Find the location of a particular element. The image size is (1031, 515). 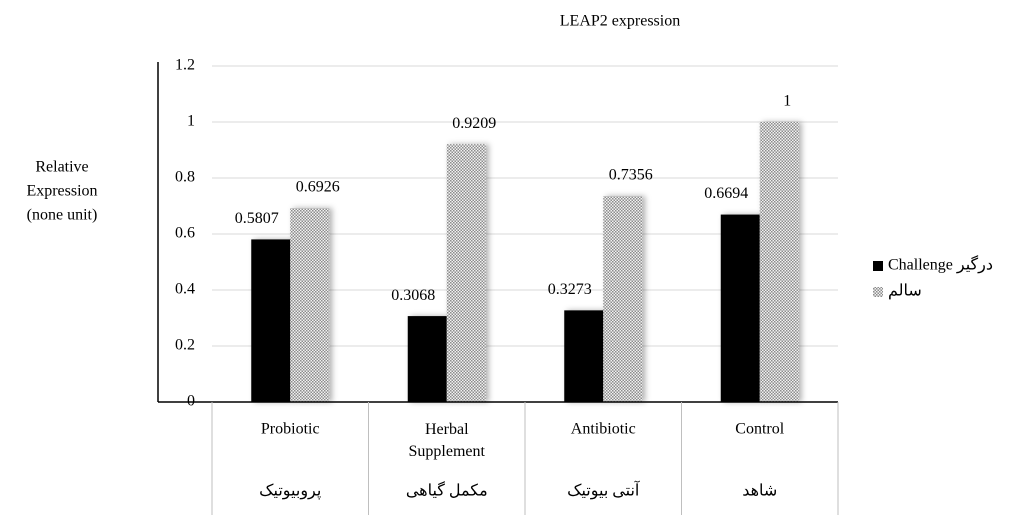

x-tick-label: Antibiotic is located at coordinates (603, 429).